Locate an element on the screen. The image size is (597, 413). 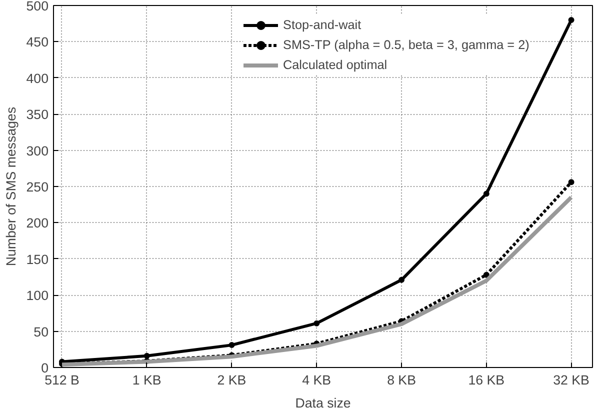
x-axis-title: Data size is located at coordinates (323, 403).